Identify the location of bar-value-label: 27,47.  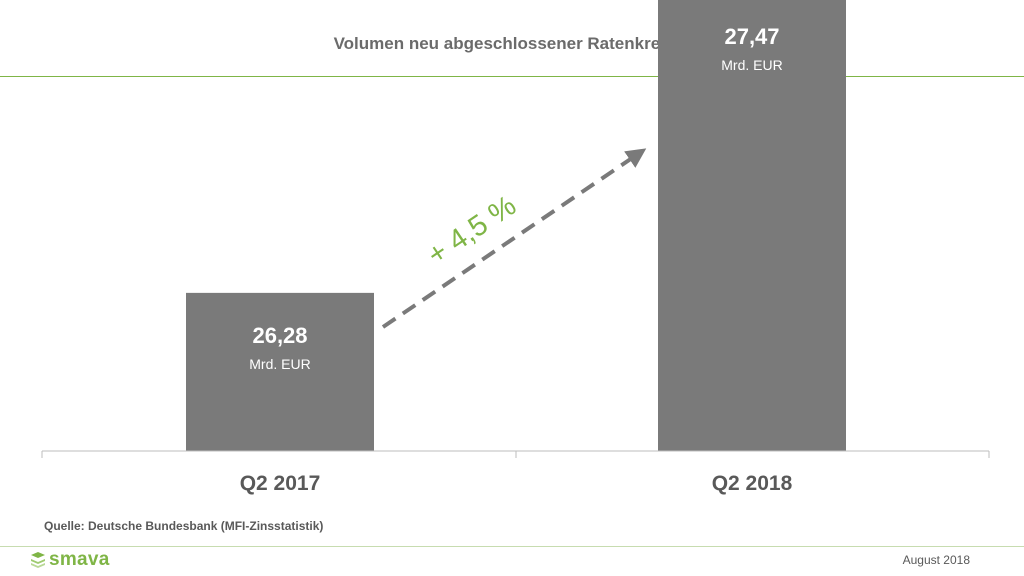
(751, 36).